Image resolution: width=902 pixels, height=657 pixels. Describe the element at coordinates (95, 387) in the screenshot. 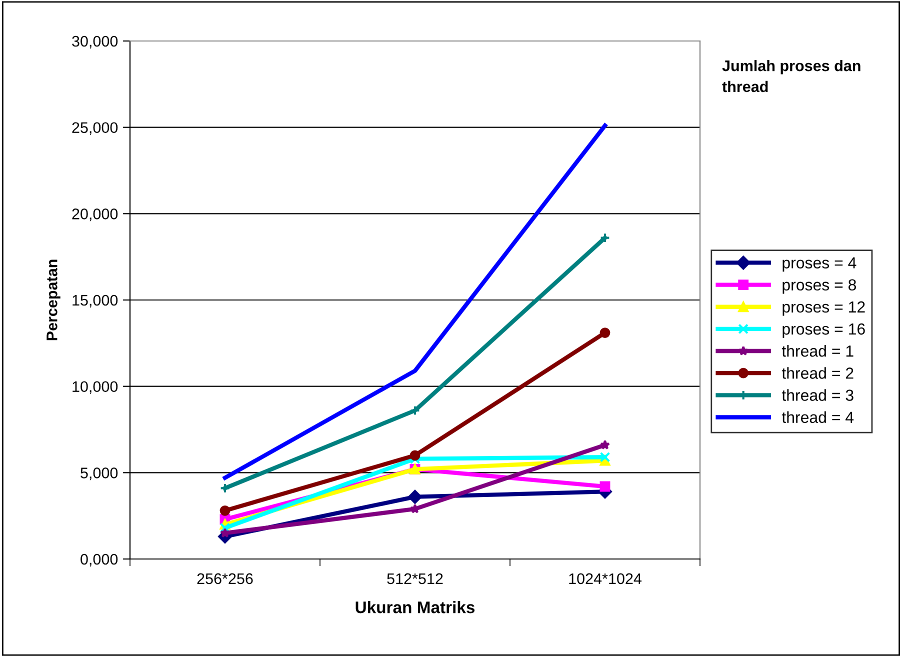

I see `y-tick-label: 10,000` at that location.